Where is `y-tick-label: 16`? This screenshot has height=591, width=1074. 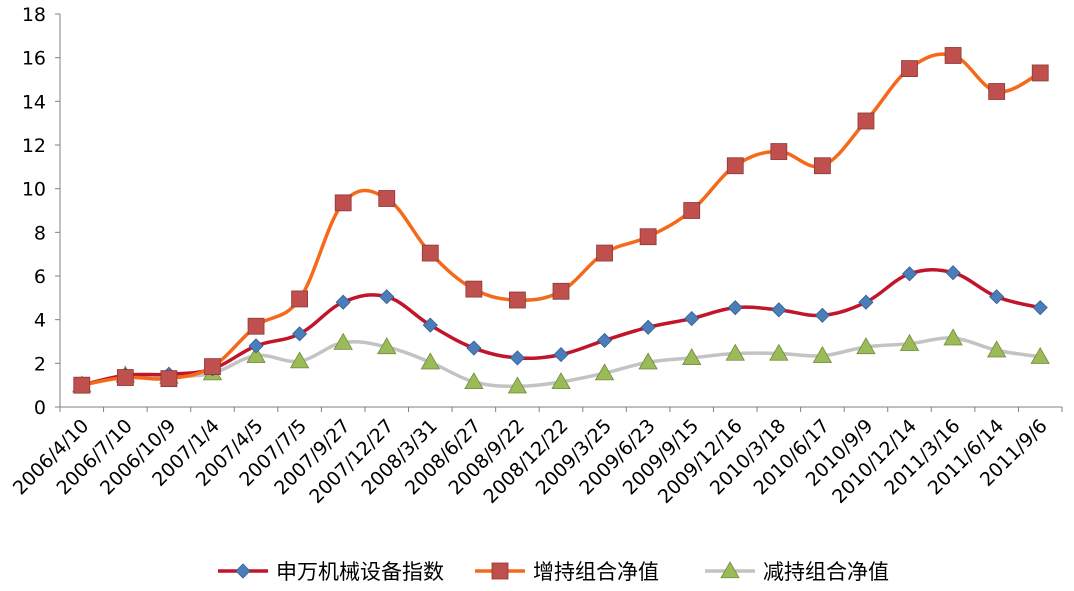
y-tick-label: 16 is located at coordinates (34, 59).